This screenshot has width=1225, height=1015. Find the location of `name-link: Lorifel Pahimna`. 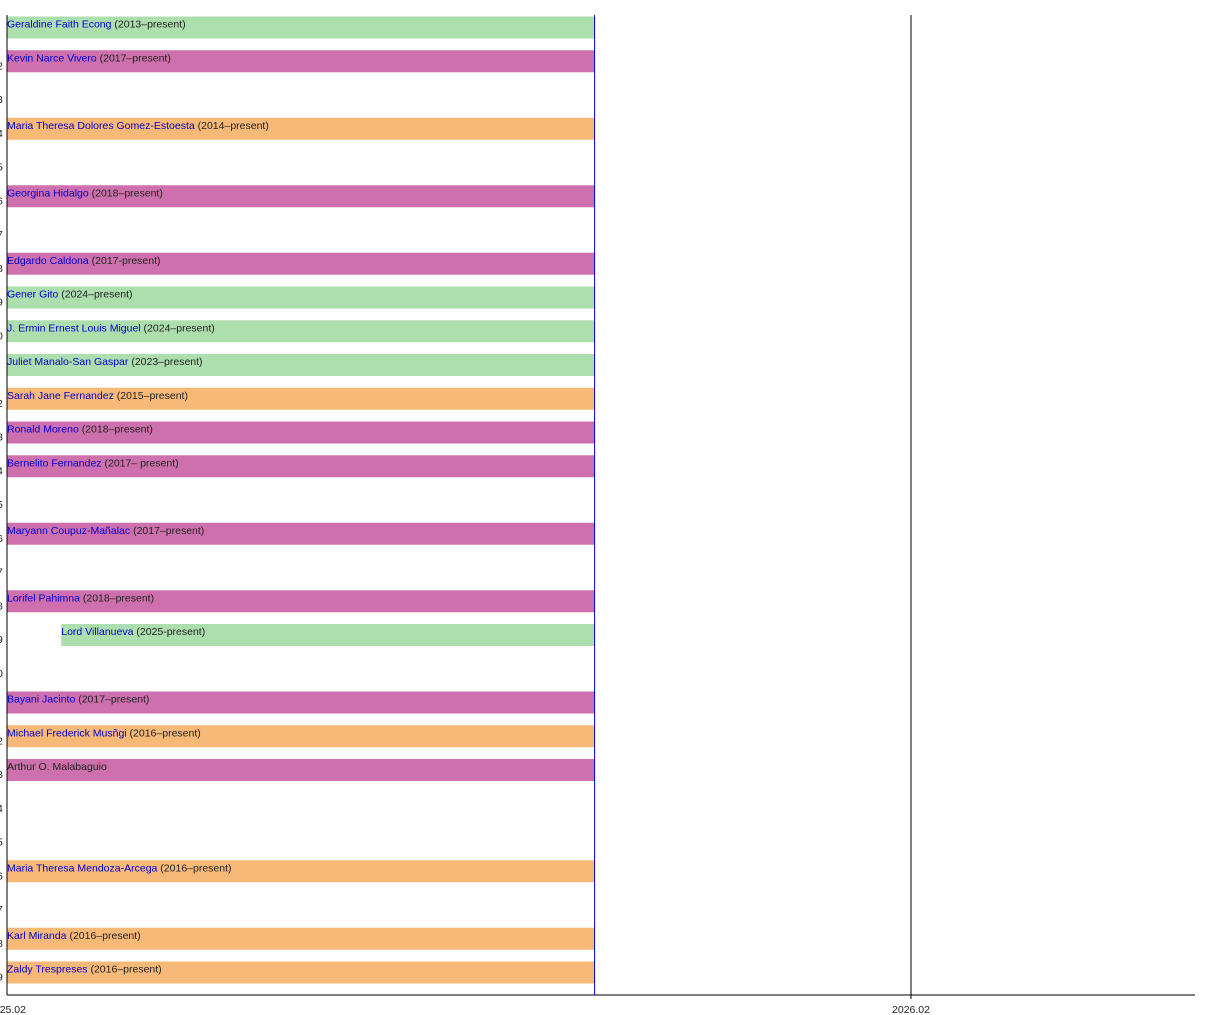

name-link: Lorifel Pahimna is located at coordinates (43, 598).